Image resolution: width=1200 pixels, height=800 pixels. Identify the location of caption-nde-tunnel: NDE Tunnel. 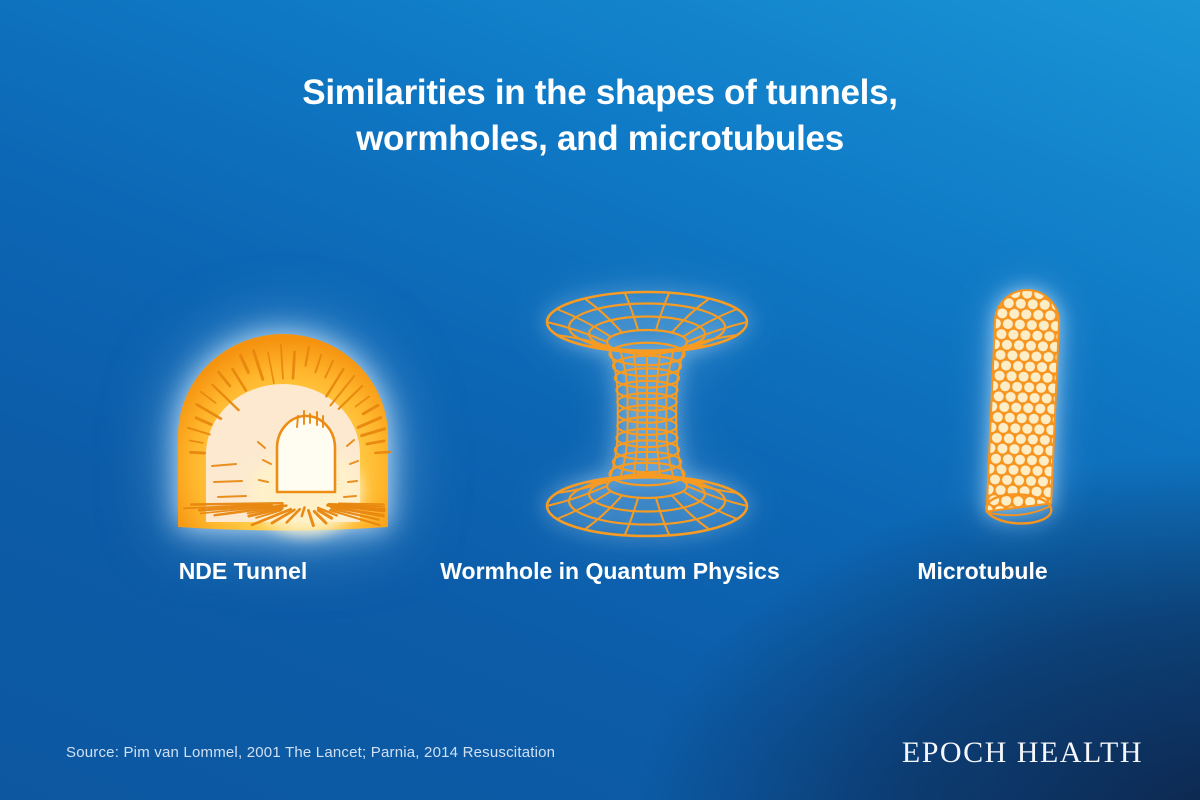
(243, 571).